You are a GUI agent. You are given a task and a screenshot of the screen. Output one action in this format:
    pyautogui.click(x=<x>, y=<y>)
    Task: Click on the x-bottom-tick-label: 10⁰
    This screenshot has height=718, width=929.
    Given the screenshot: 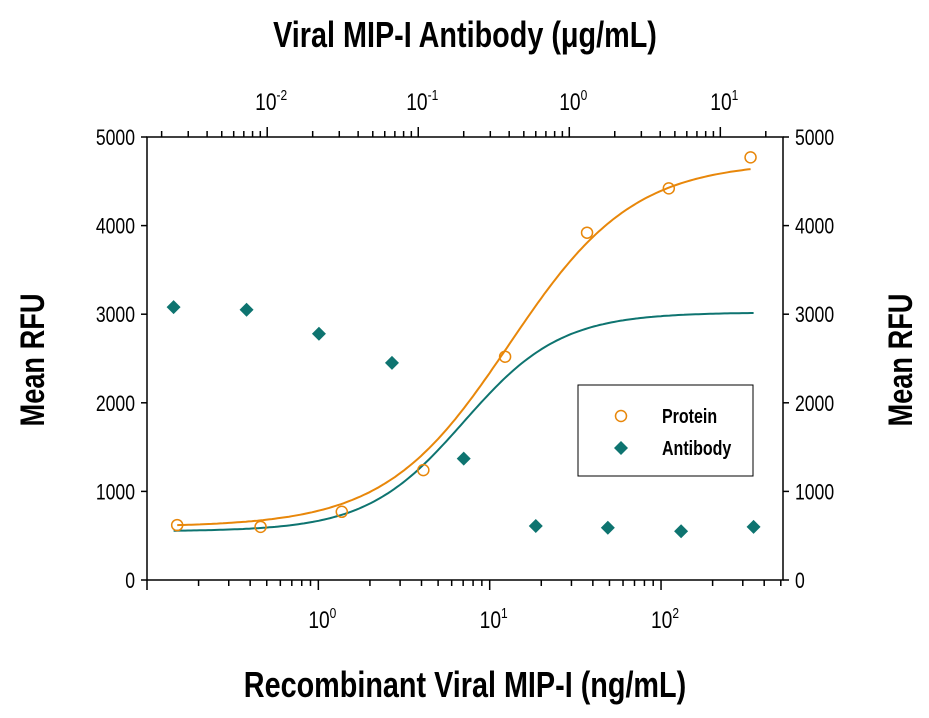 What is the action you would take?
    pyautogui.click(x=322, y=619)
    